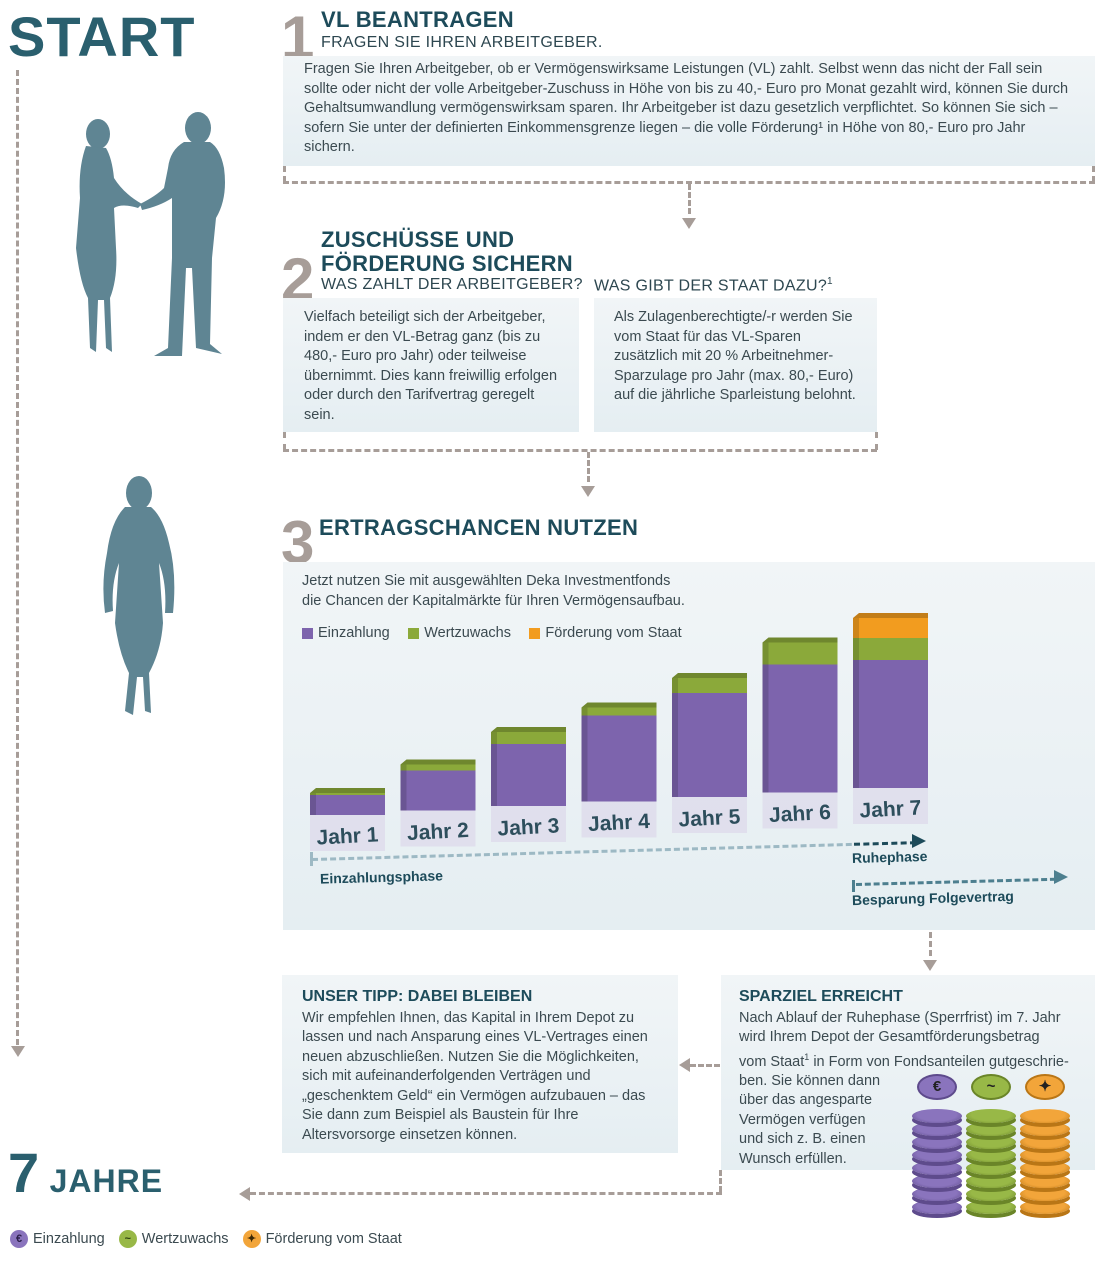  I want to click on bottom-legend-foerderung: ✦ Förderung vom Staat, so click(322, 1239).